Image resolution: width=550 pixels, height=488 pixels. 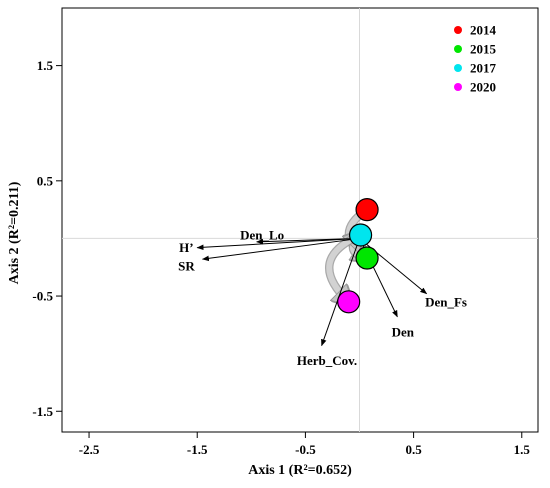 What do you see at coordinates (42, 411) in the screenshot?
I see `y-tick-label: -1.5` at bounding box center [42, 411].